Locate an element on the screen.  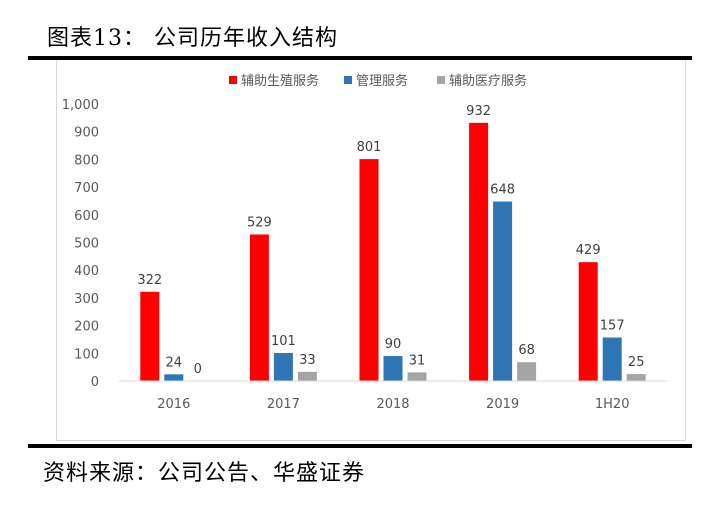
data-label: 648 is located at coordinates (502, 190).